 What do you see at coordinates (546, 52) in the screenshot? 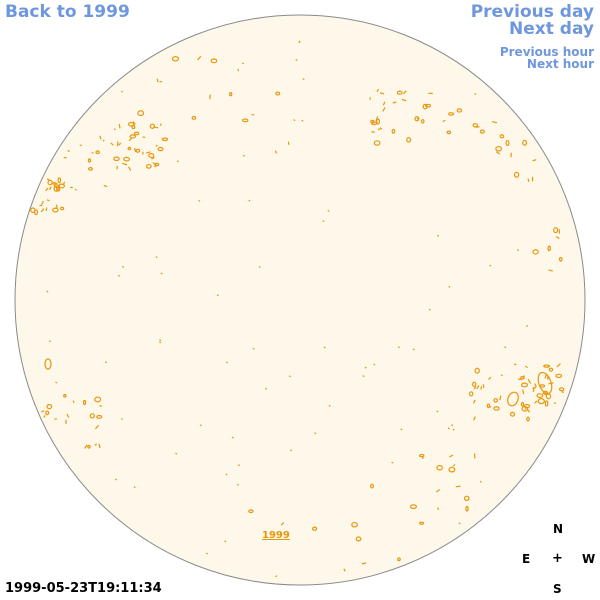
I see `previous-hour-link: Previous hour` at bounding box center [546, 52].